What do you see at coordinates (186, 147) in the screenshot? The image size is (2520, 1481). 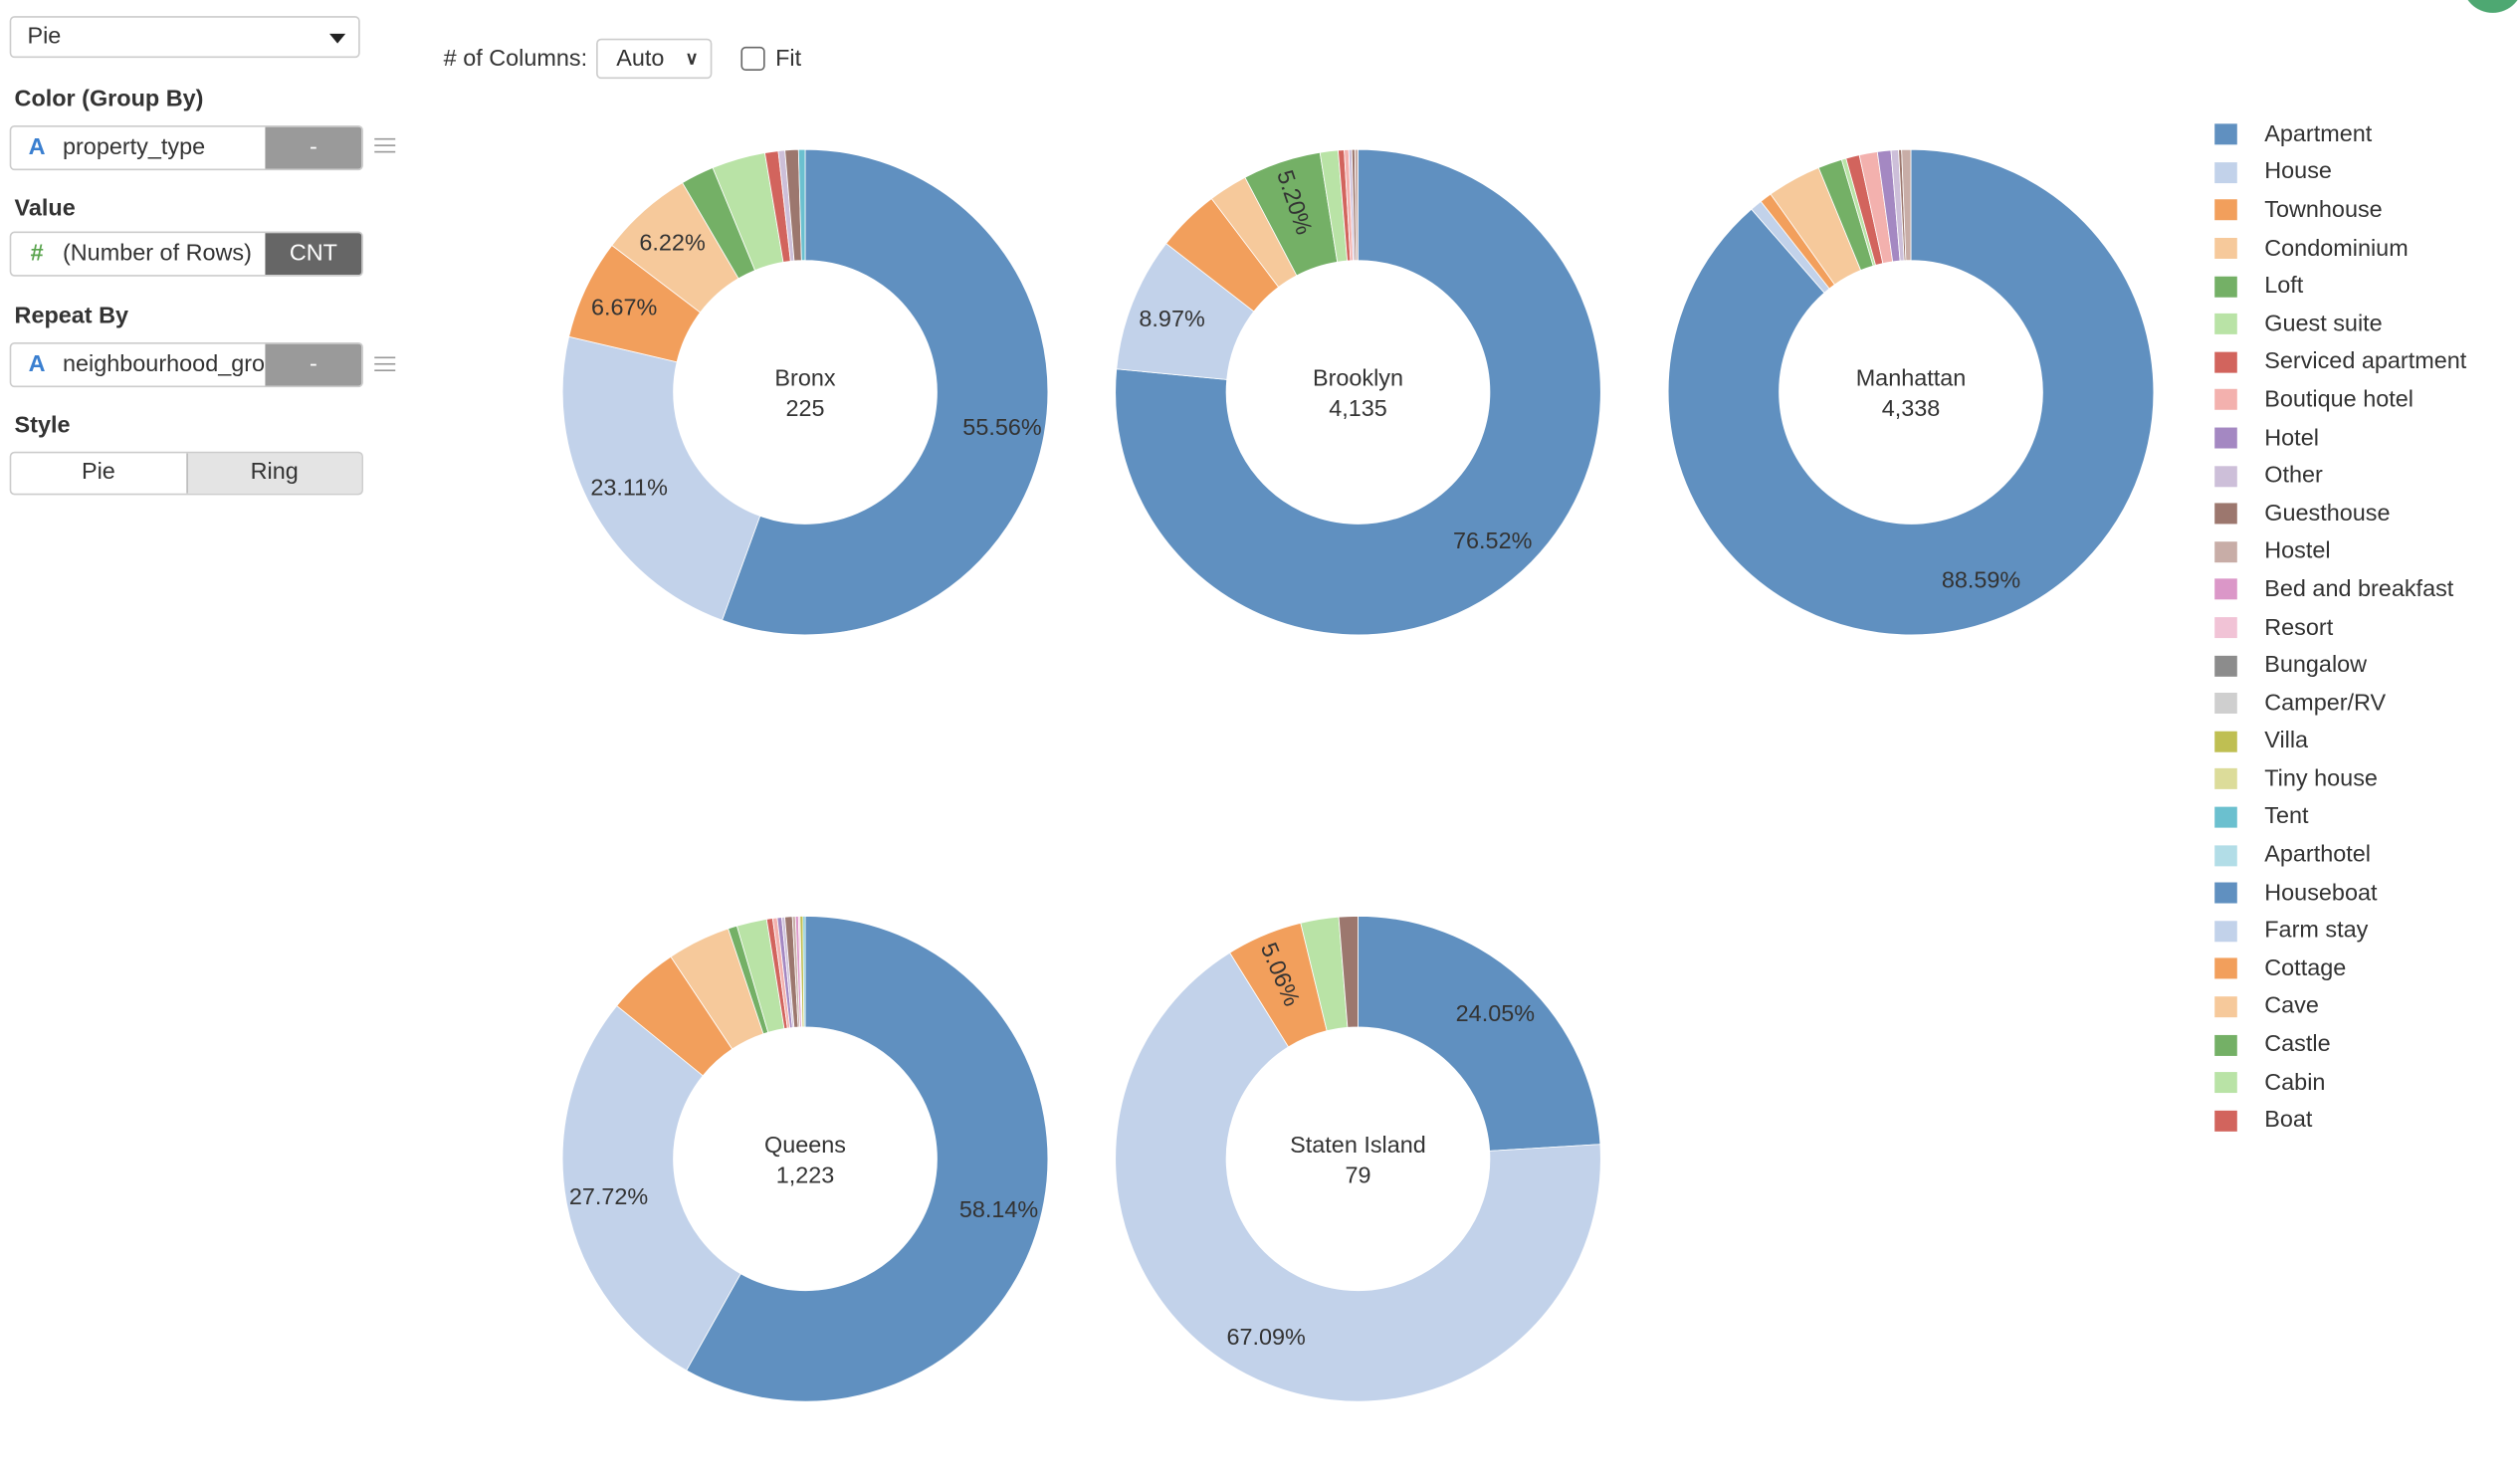 I see `color-column-pill: A property_type -` at bounding box center [186, 147].